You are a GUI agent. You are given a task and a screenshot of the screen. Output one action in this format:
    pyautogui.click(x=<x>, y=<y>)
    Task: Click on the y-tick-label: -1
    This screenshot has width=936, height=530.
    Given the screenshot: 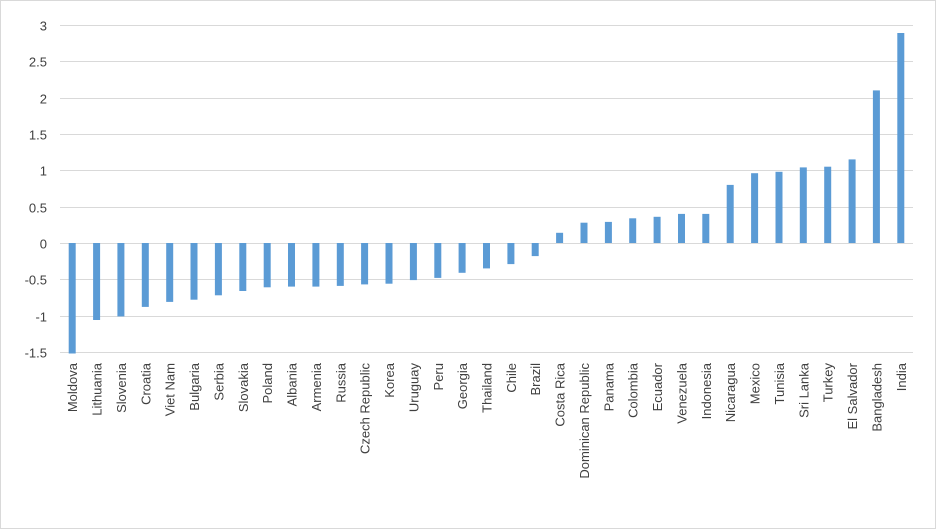 What is the action you would take?
    pyautogui.click(x=41, y=317)
    